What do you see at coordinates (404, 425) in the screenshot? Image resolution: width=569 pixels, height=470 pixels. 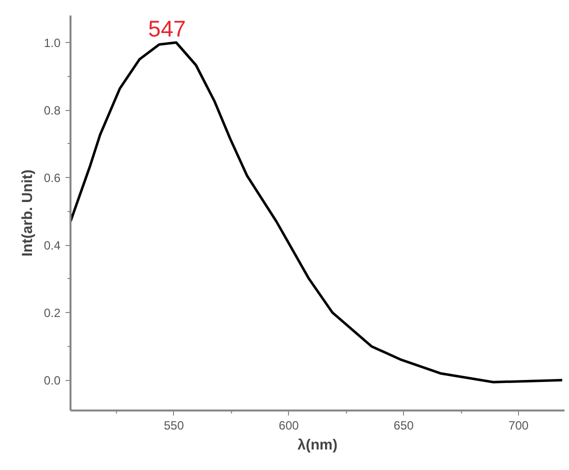 I see `x-tick-label: 650` at bounding box center [404, 425].